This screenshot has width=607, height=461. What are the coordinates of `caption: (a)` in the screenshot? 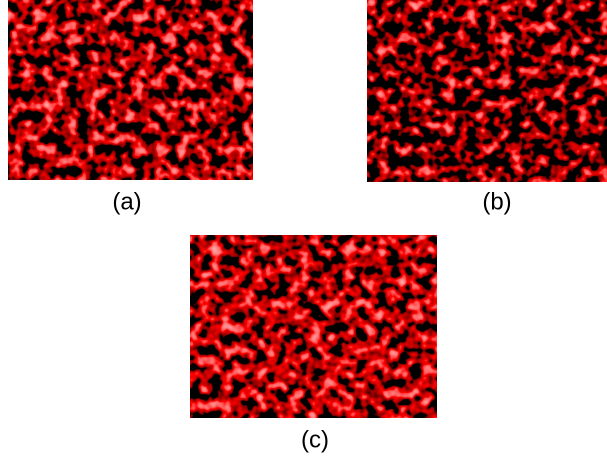 It's located at (126, 201).